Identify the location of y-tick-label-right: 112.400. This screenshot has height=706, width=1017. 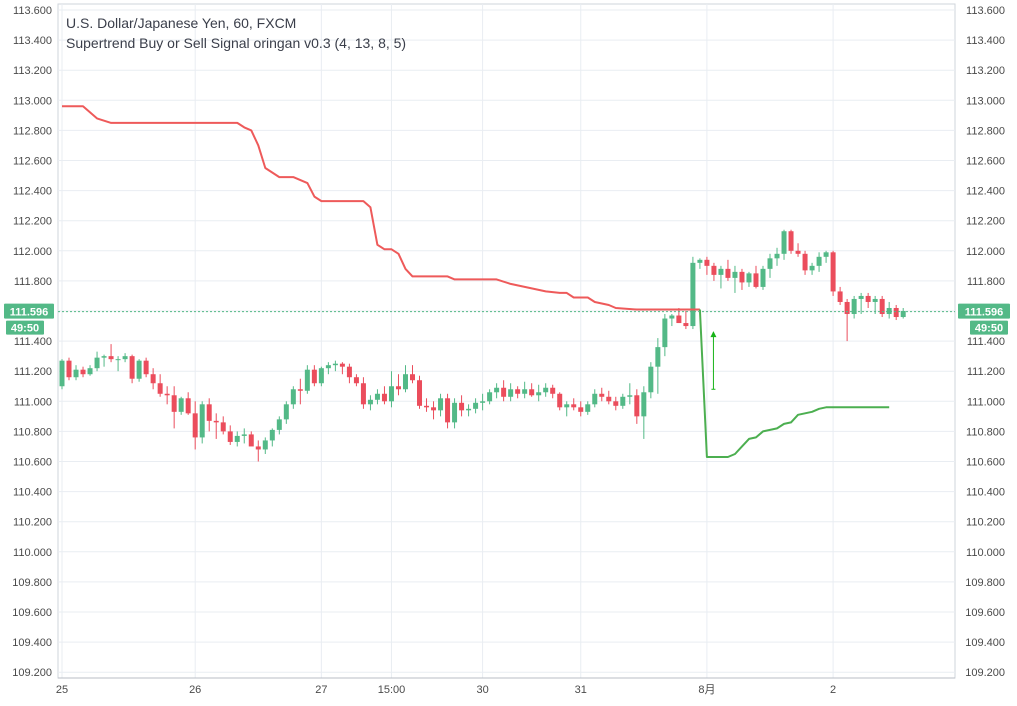
(985, 192).